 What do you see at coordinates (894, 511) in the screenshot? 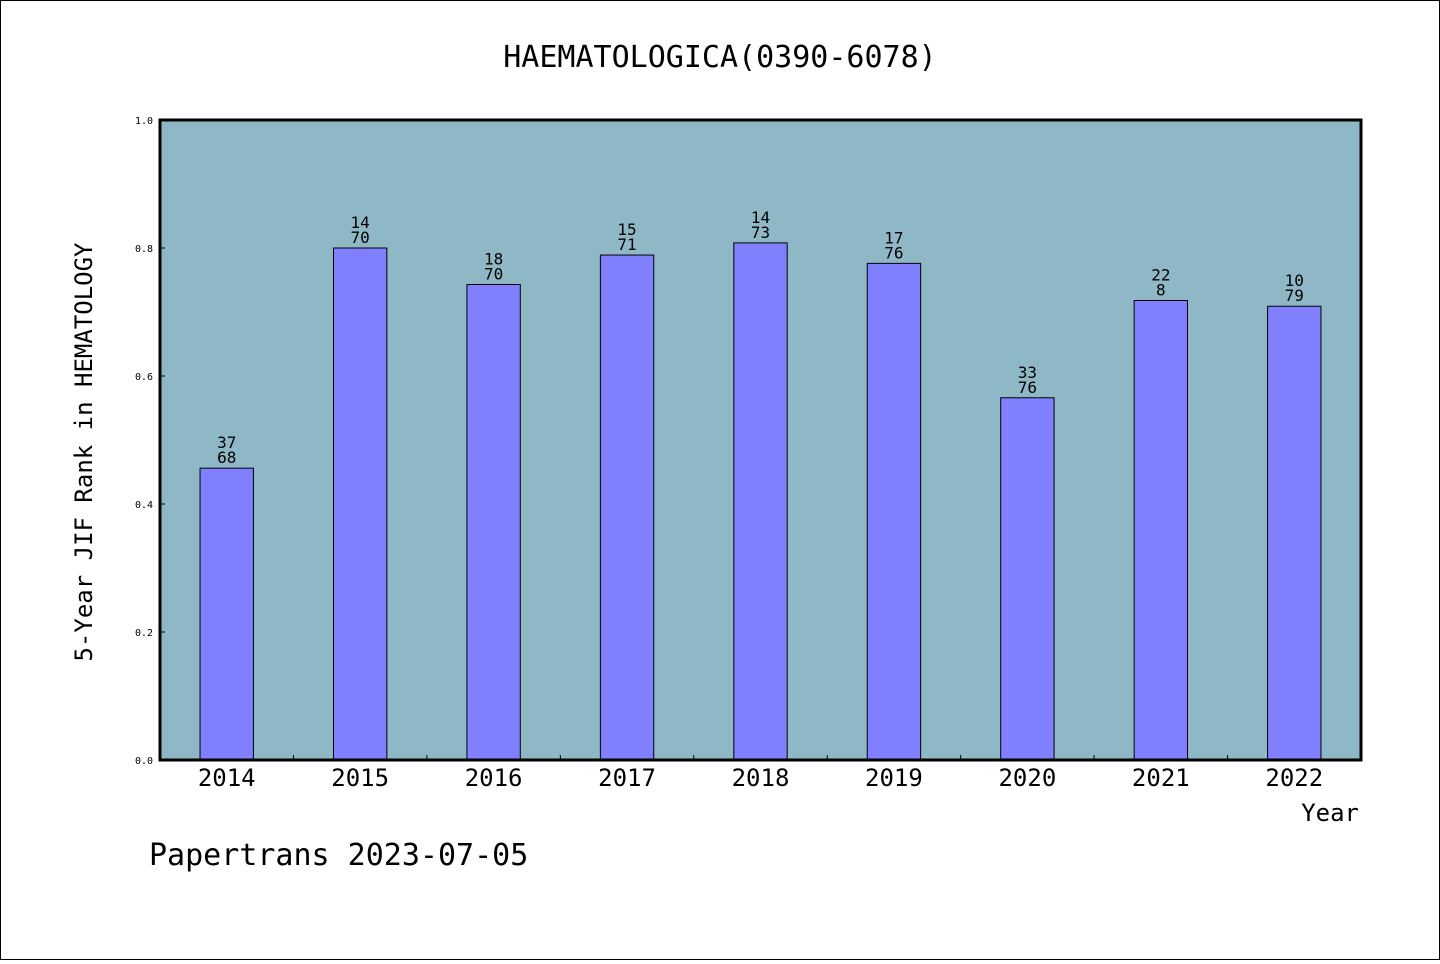
I see `bar-2019` at bounding box center [894, 511].